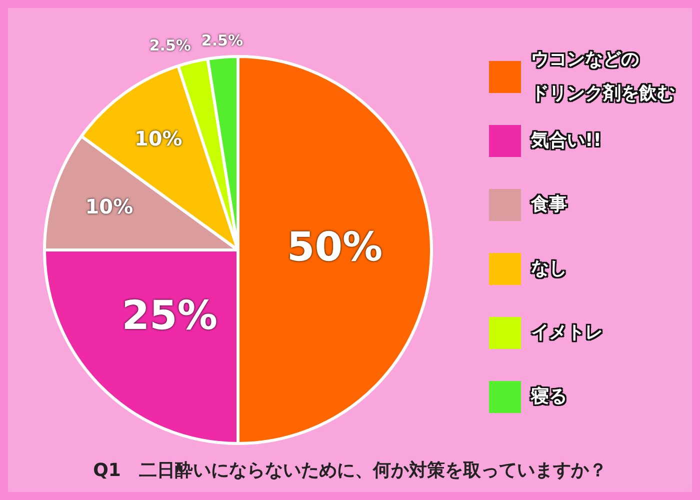 The image size is (700, 500). I want to click on text: Q1 二日酔いにならないために、何か対策を取っていますか？, so click(350, 470).